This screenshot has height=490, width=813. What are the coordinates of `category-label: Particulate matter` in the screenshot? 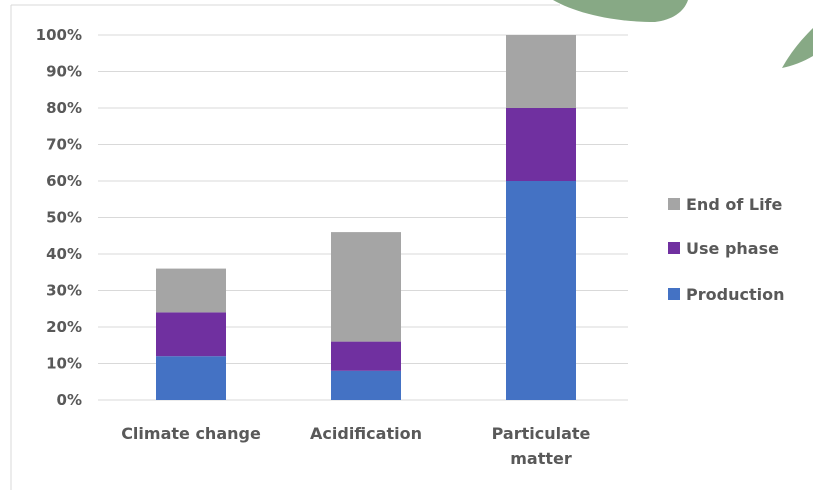 It's located at (541, 446).